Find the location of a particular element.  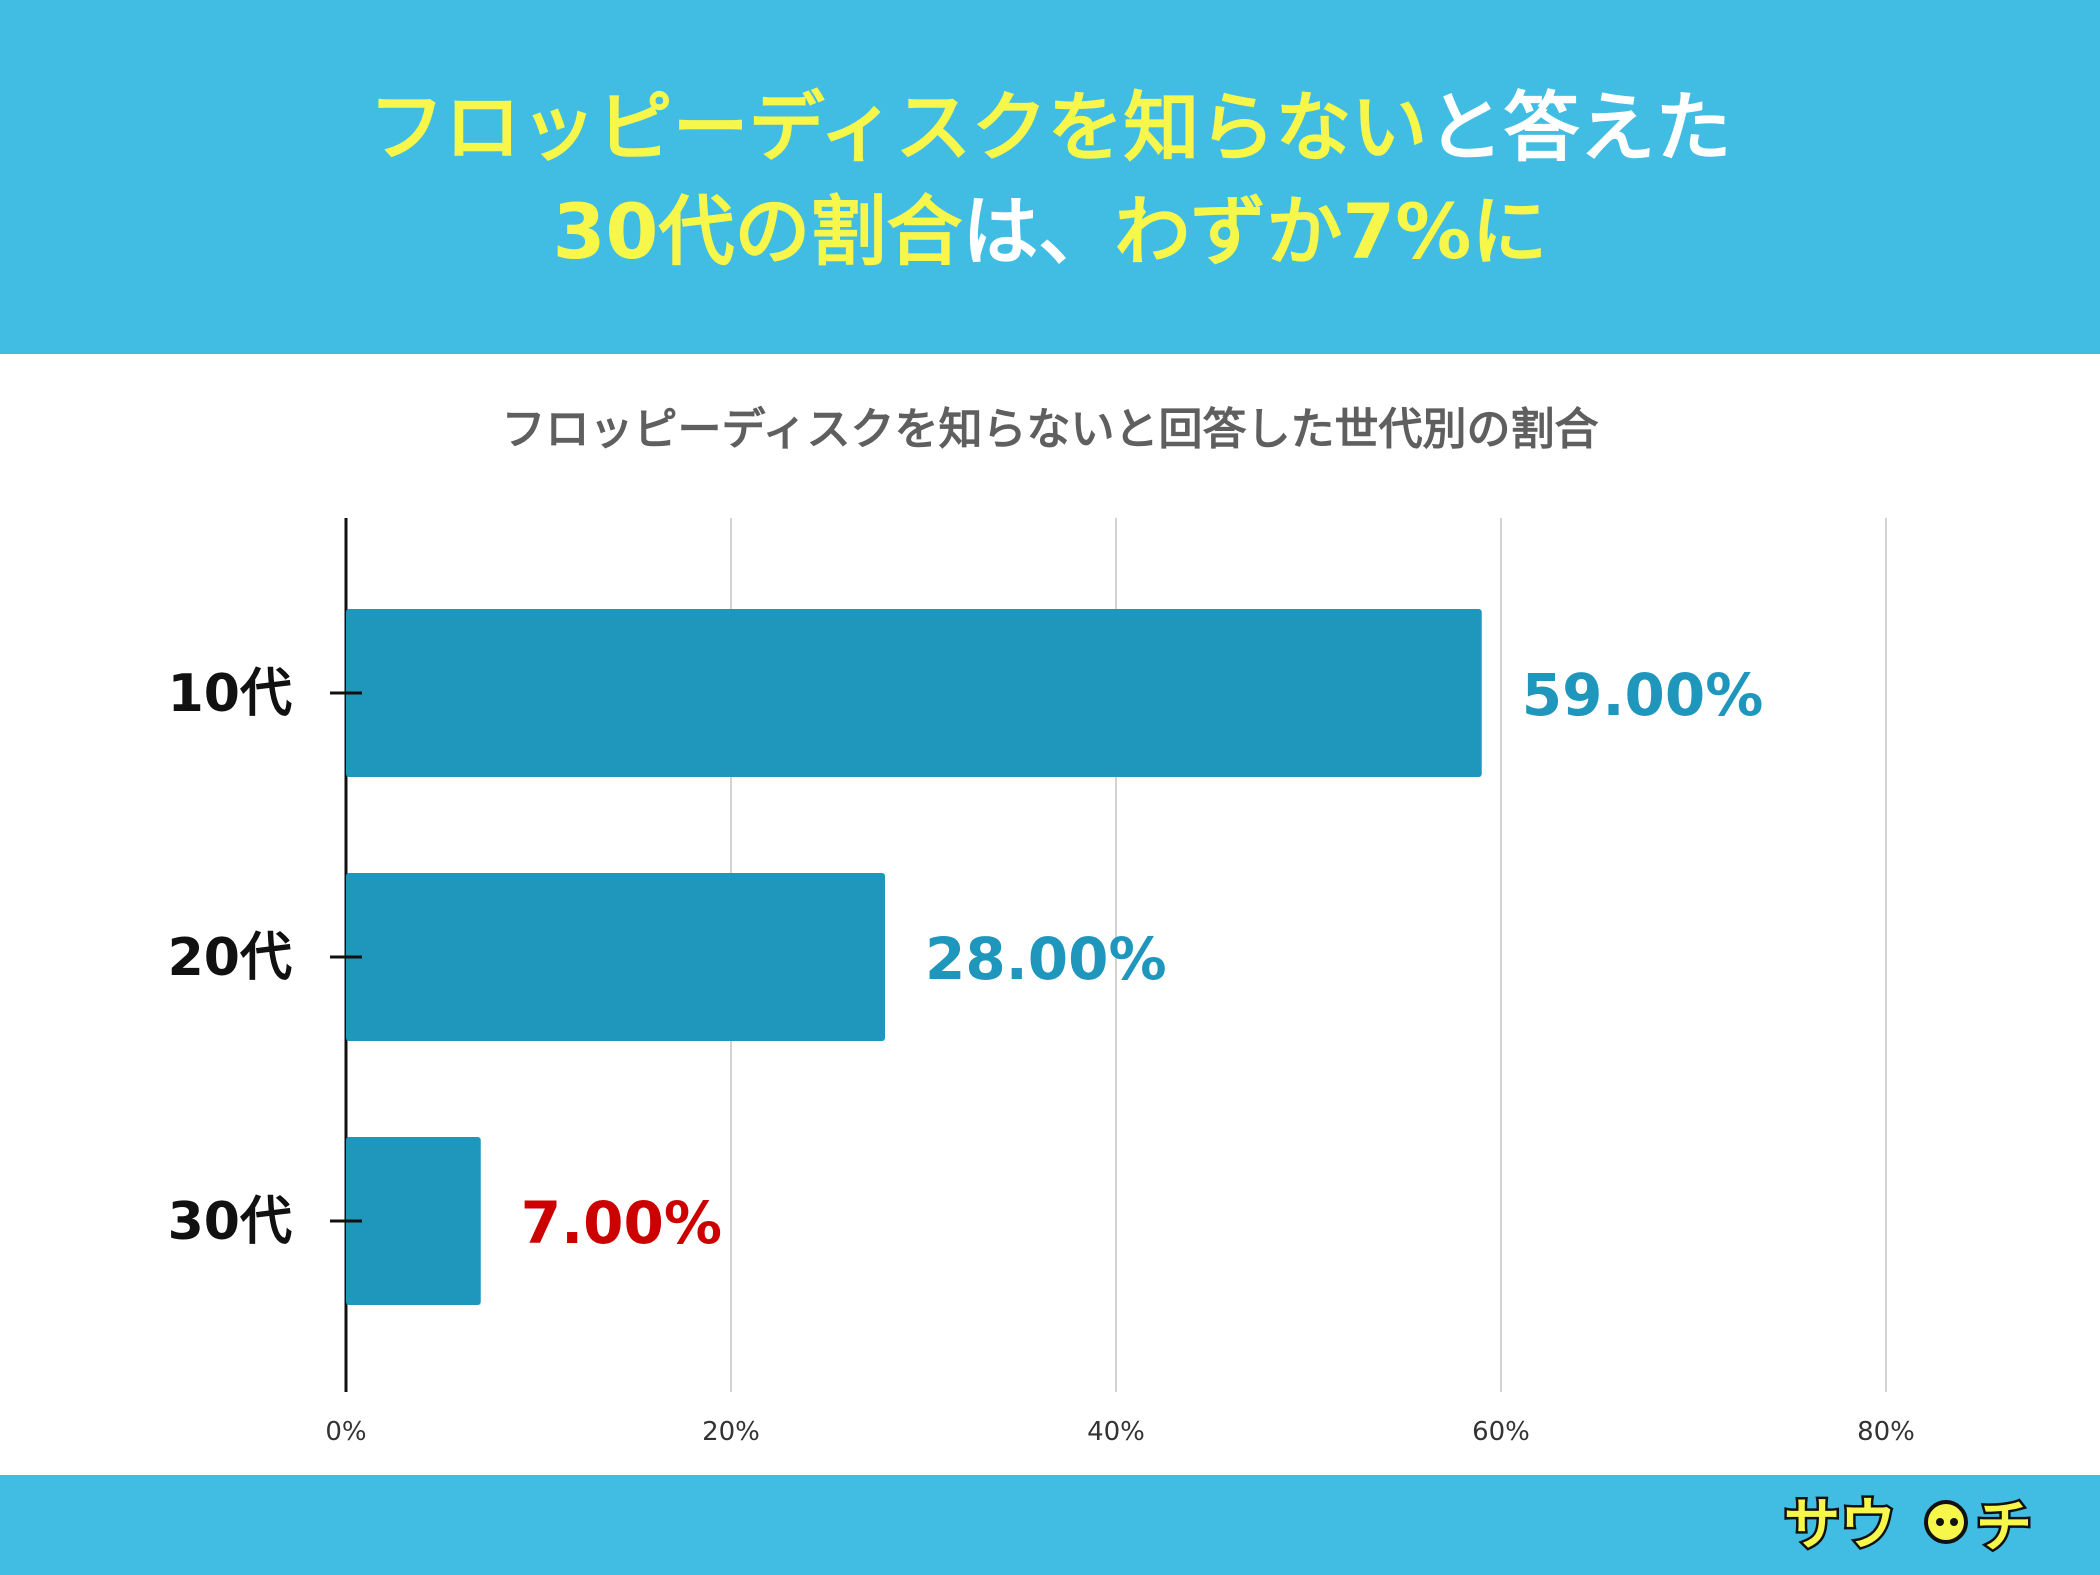

chart-title: フロッピーディスクを知らないと回答した世代別の割合 is located at coordinates (1050, 429).